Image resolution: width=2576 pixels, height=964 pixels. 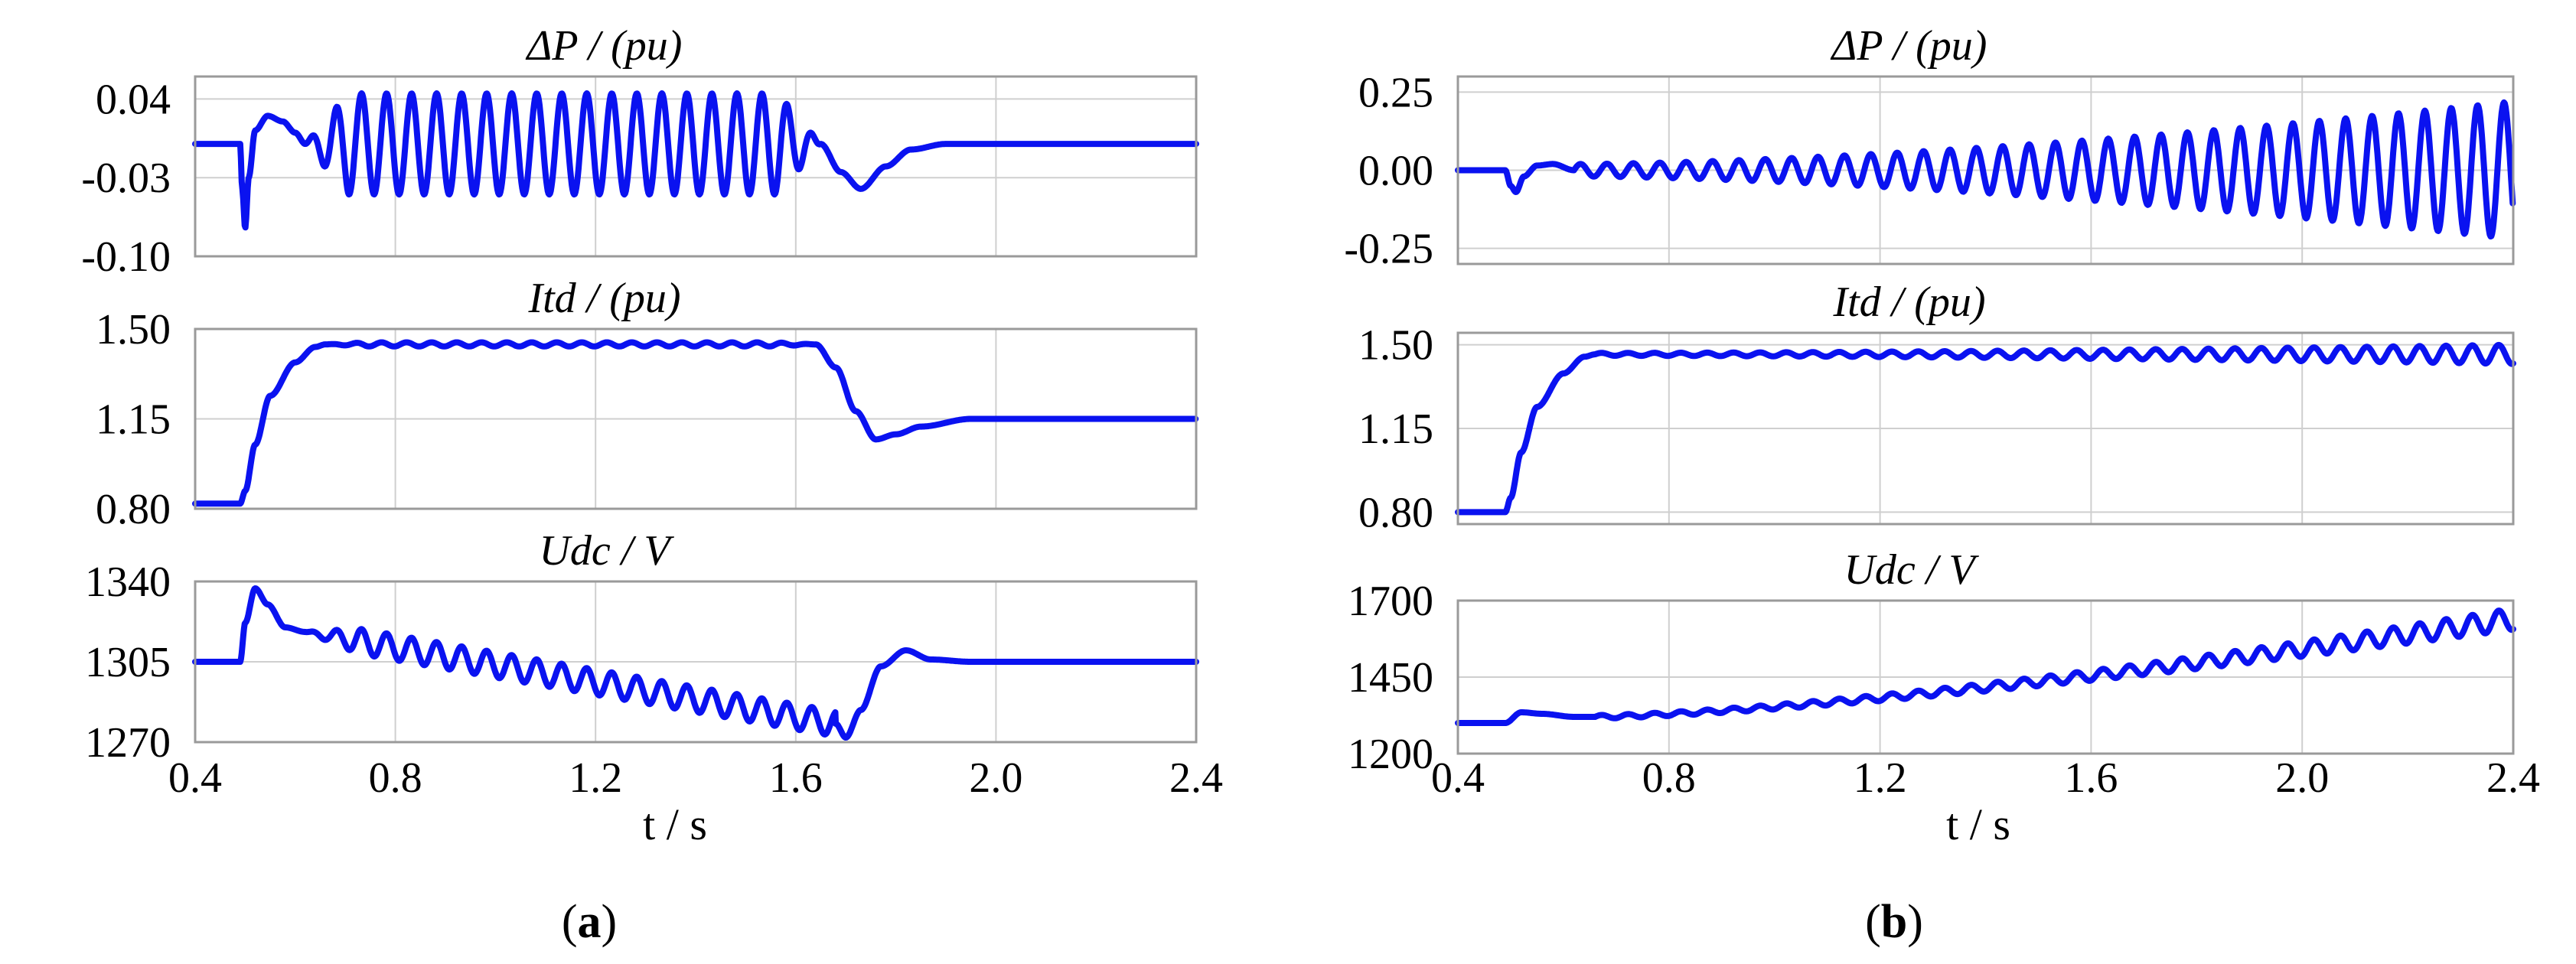 What do you see at coordinates (133, 99) in the screenshot?
I see `y-tick-label: 0.04` at bounding box center [133, 99].